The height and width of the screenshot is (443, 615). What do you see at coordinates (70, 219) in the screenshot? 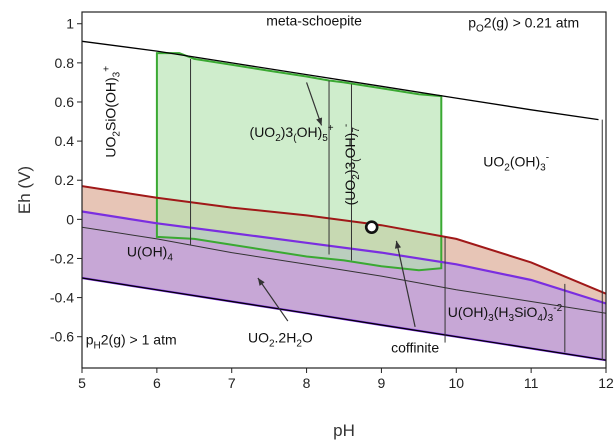
I see `y-tick-label: 0` at bounding box center [70, 219].